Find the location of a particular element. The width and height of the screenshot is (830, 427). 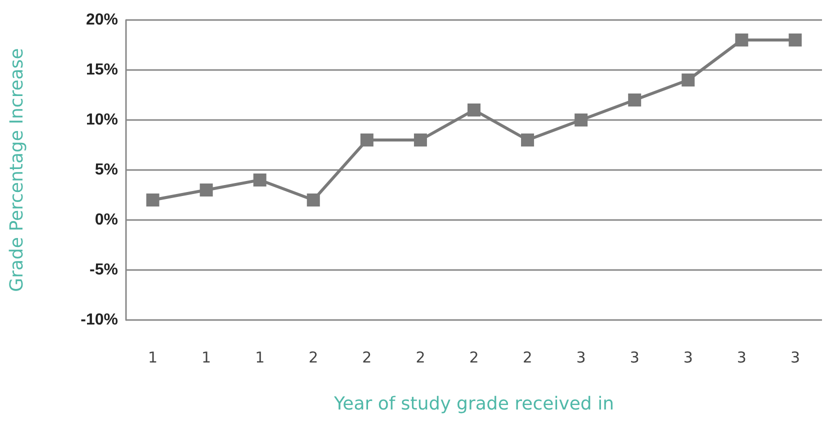

y-tick-label: 20% is located at coordinates (102, 20).